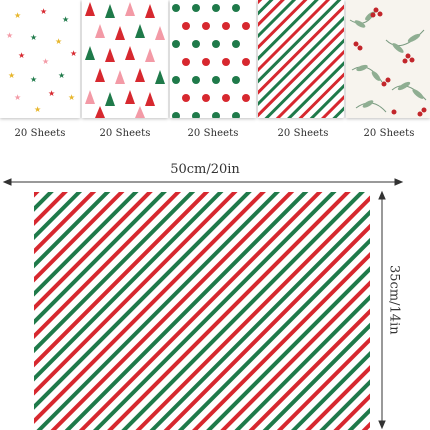 This screenshot has width=430, height=430. I want to click on polka-dots-pattern, so click(213, 59).